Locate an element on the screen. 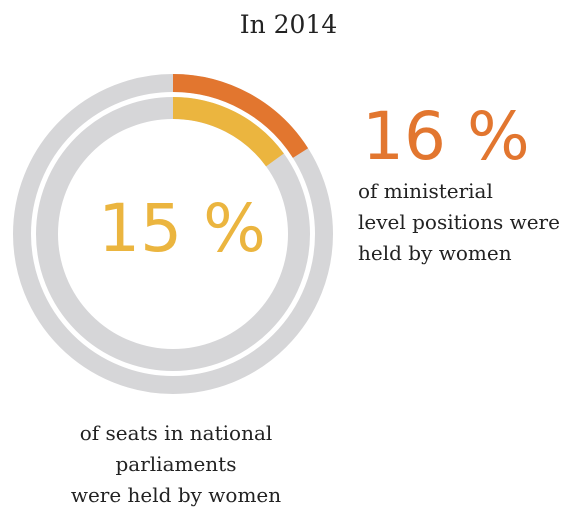 This screenshot has height=511, width=577. chart-title: In 2014 is located at coordinates (288, 24).